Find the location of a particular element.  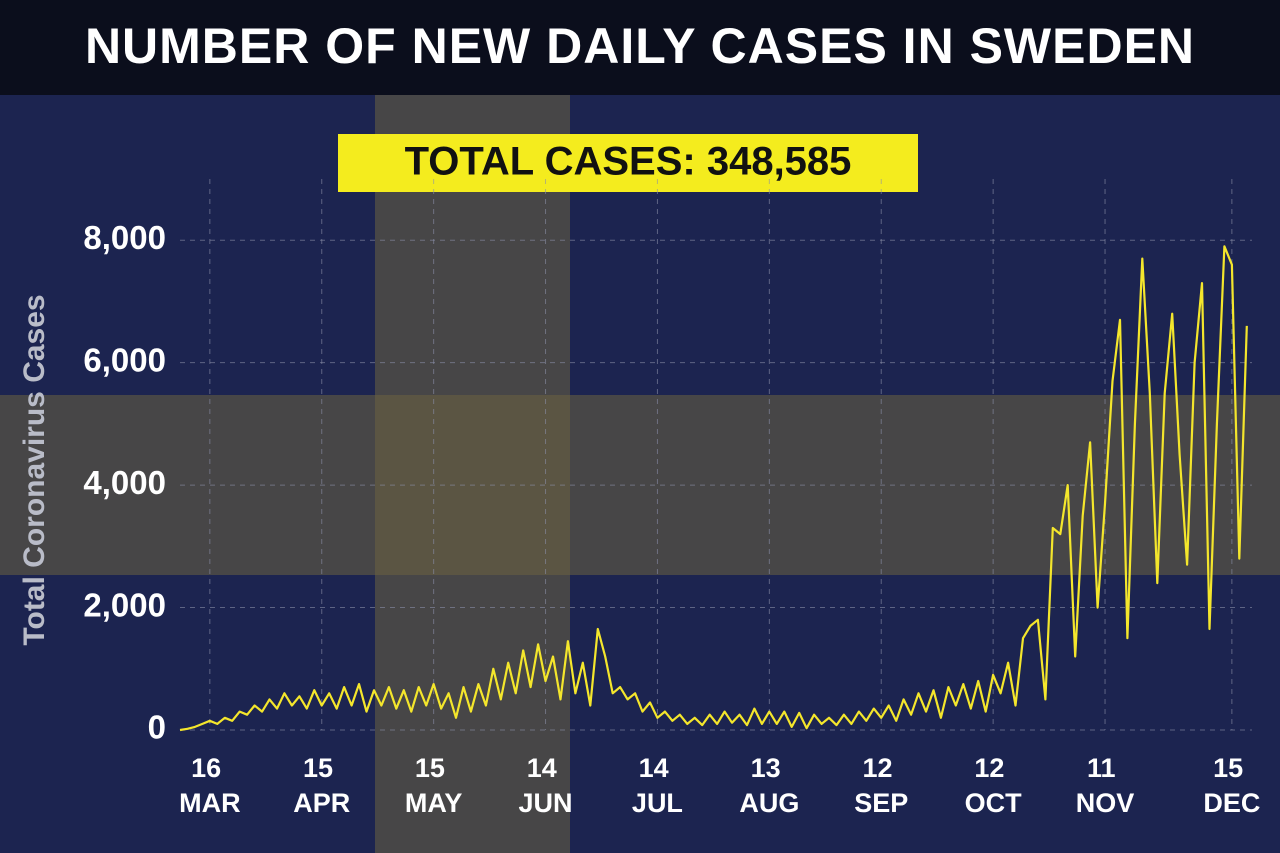

x-tick-label-line: JUL is located at coordinates (657, 803).